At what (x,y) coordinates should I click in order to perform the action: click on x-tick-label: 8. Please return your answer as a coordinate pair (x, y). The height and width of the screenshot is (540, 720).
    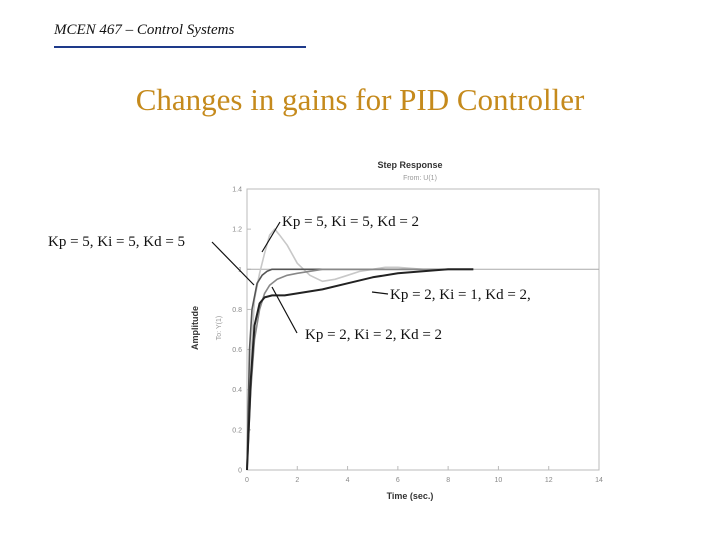
    Looking at the image, I should click on (448, 480).